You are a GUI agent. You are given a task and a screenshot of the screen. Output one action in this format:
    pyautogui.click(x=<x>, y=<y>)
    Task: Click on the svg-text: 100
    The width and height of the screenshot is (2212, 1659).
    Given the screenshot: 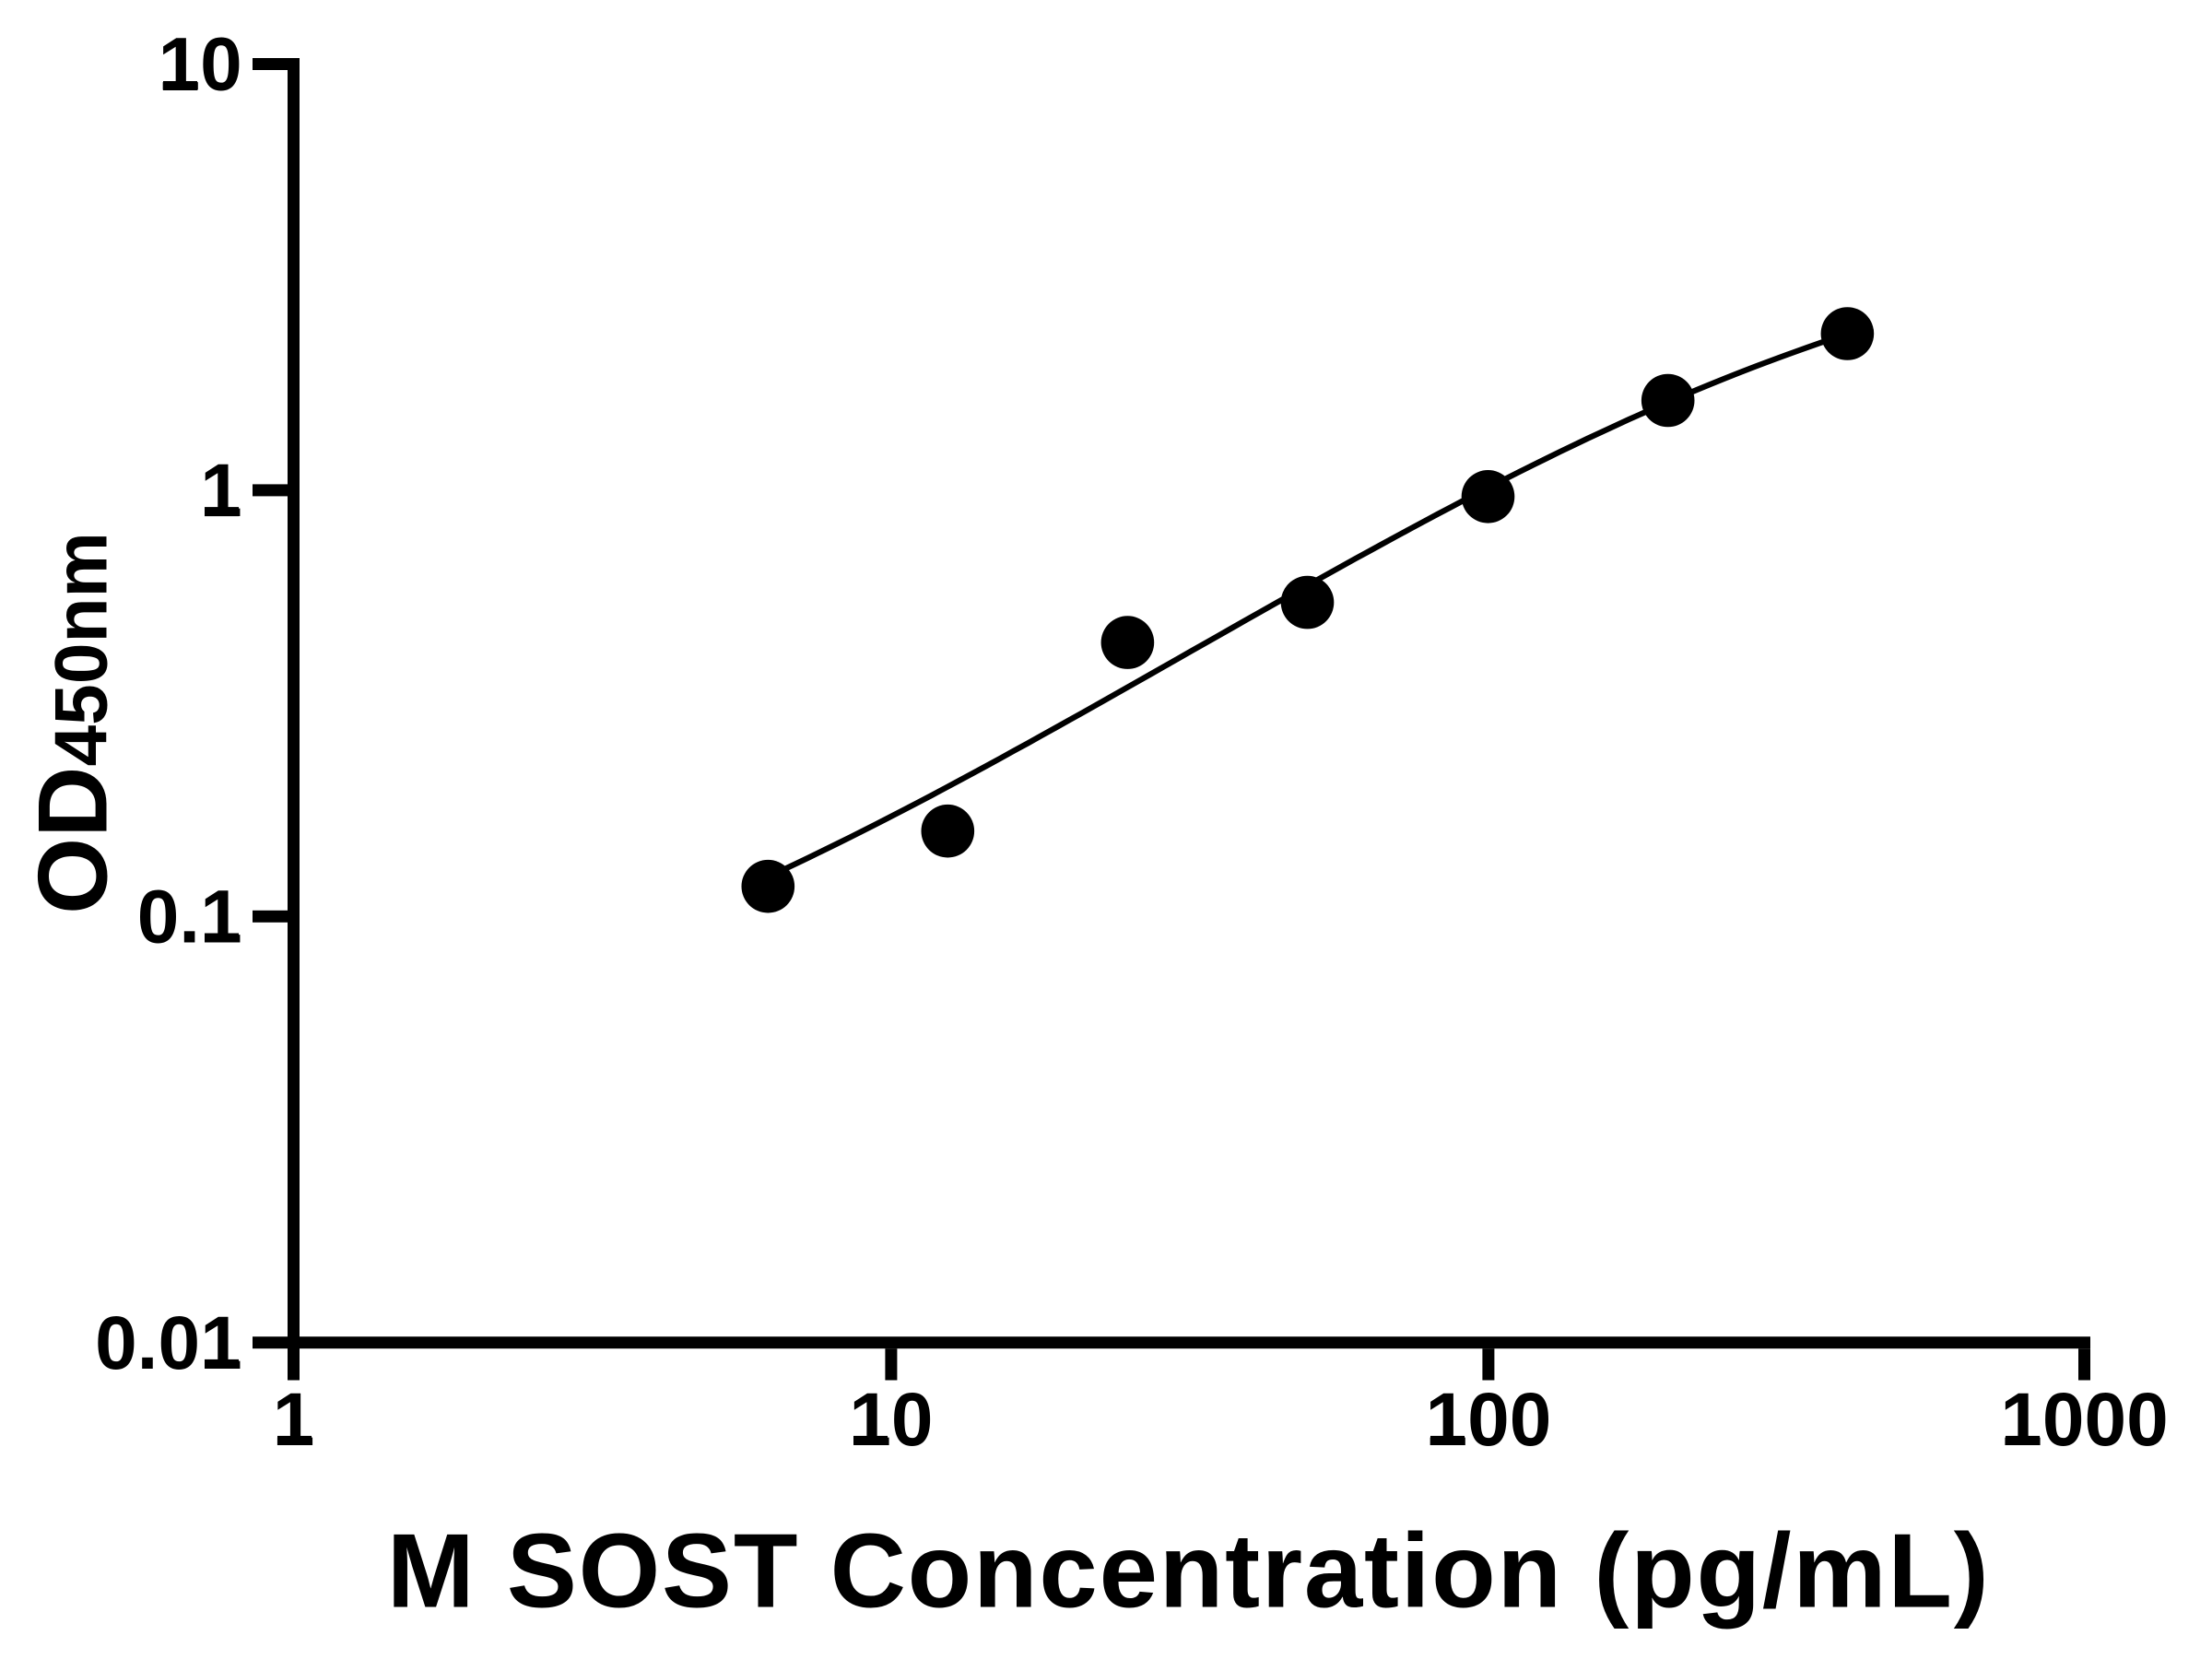 What is the action you would take?
    pyautogui.click(x=1488, y=1420)
    